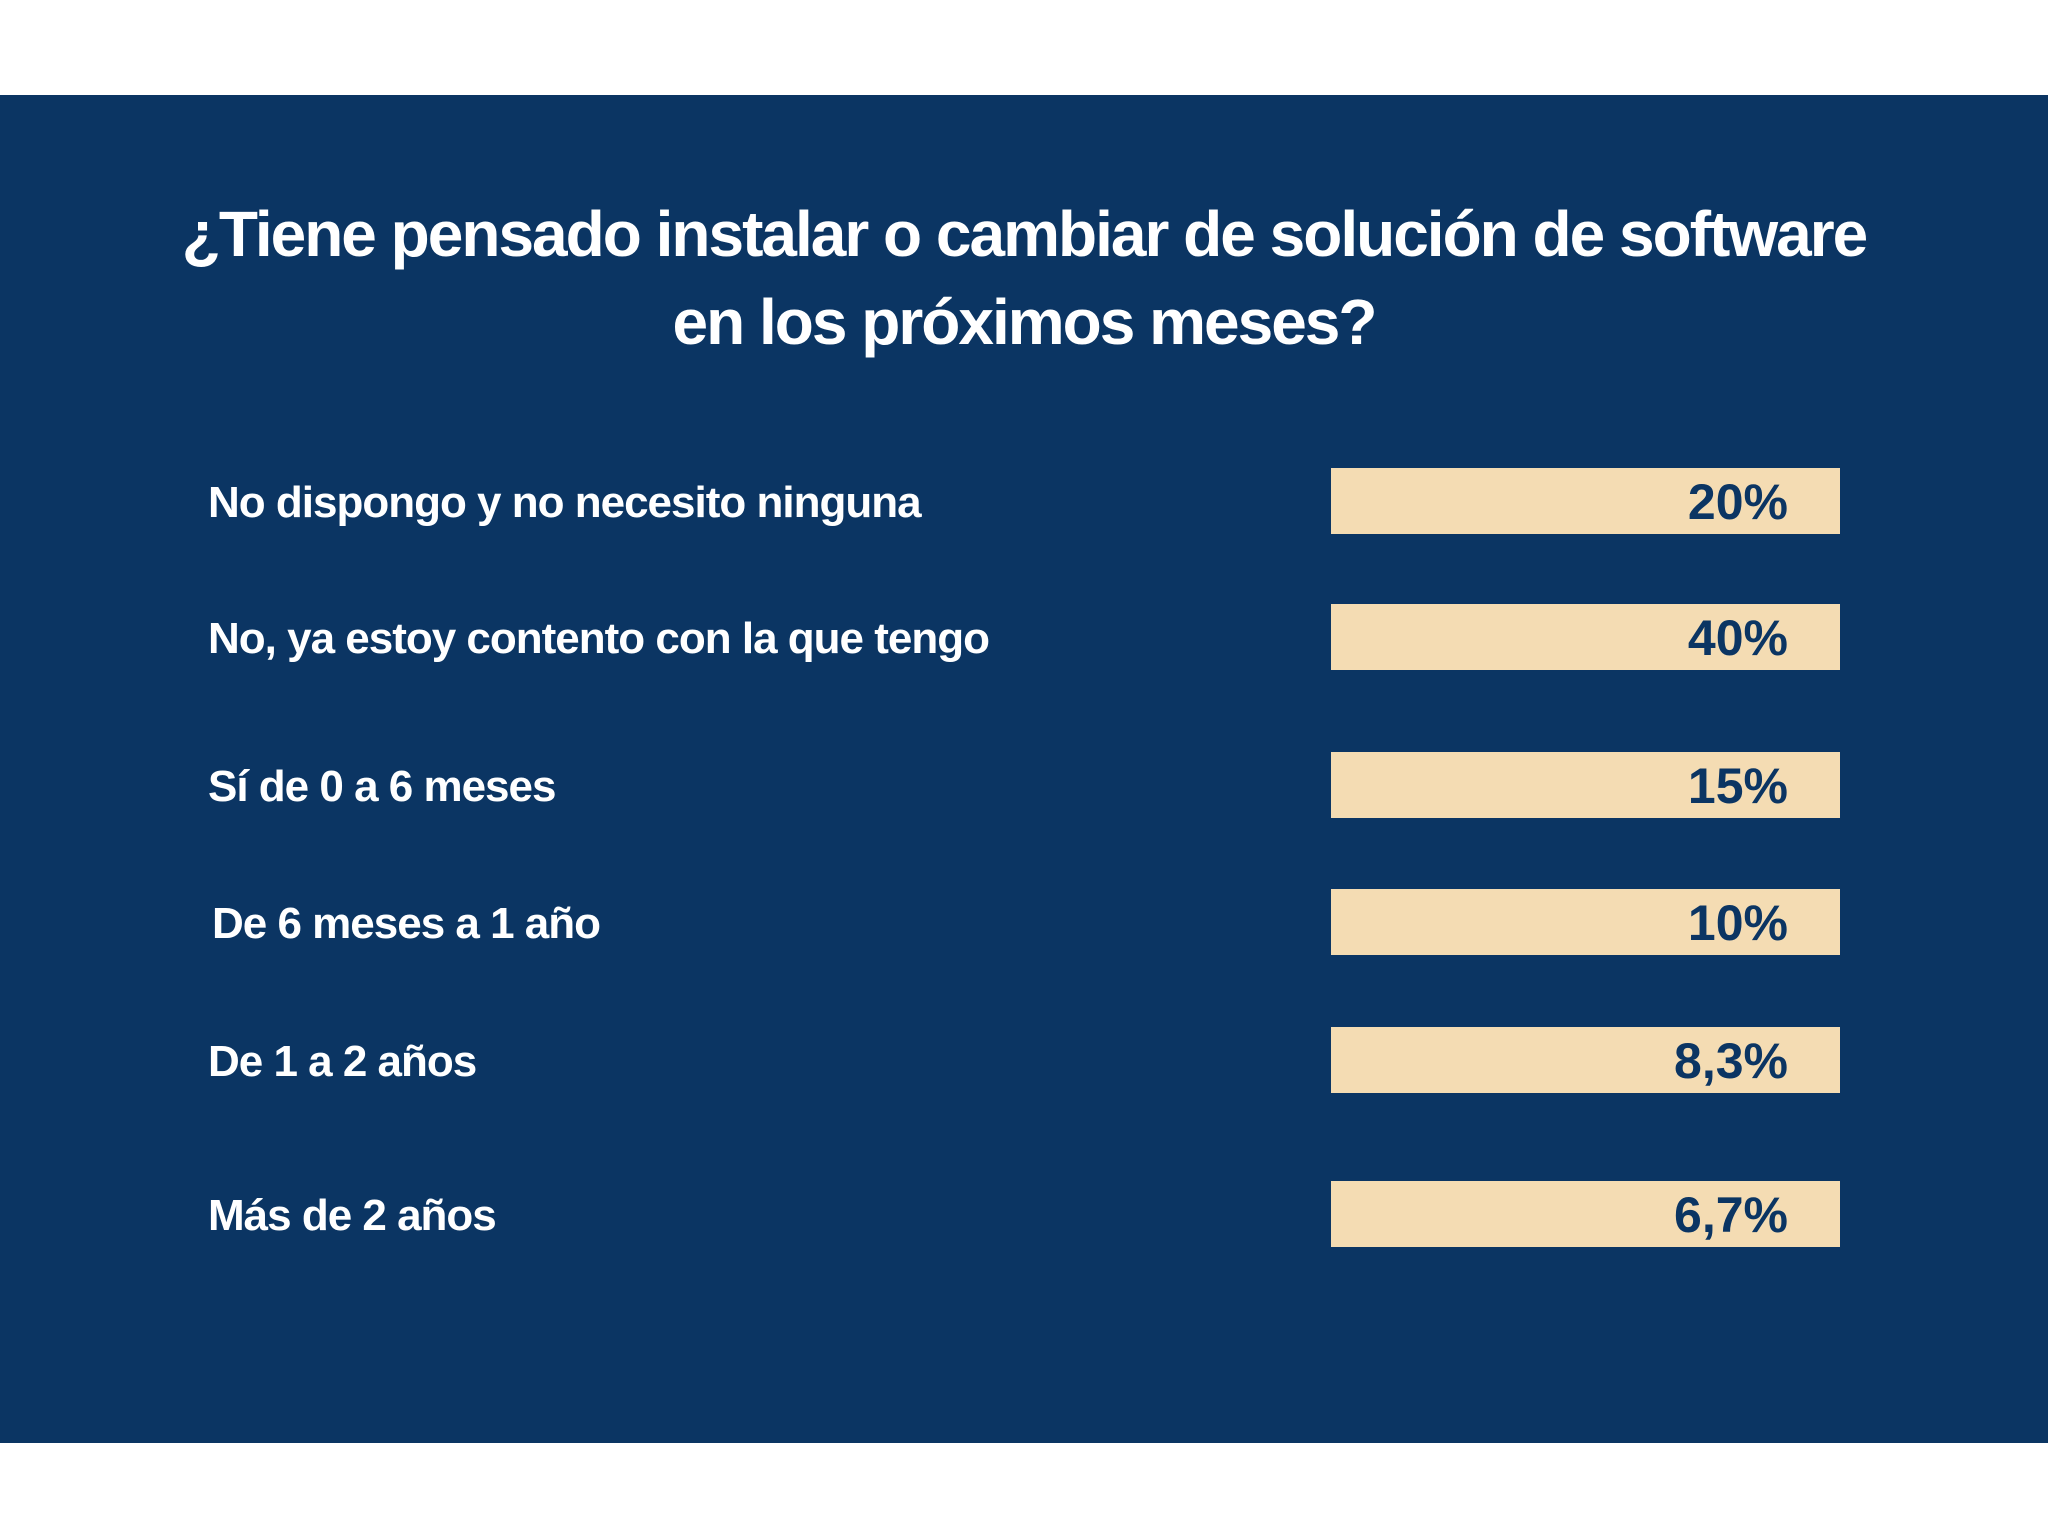  What do you see at coordinates (1738, 638) in the screenshot?
I see `value-label: 40%` at bounding box center [1738, 638].